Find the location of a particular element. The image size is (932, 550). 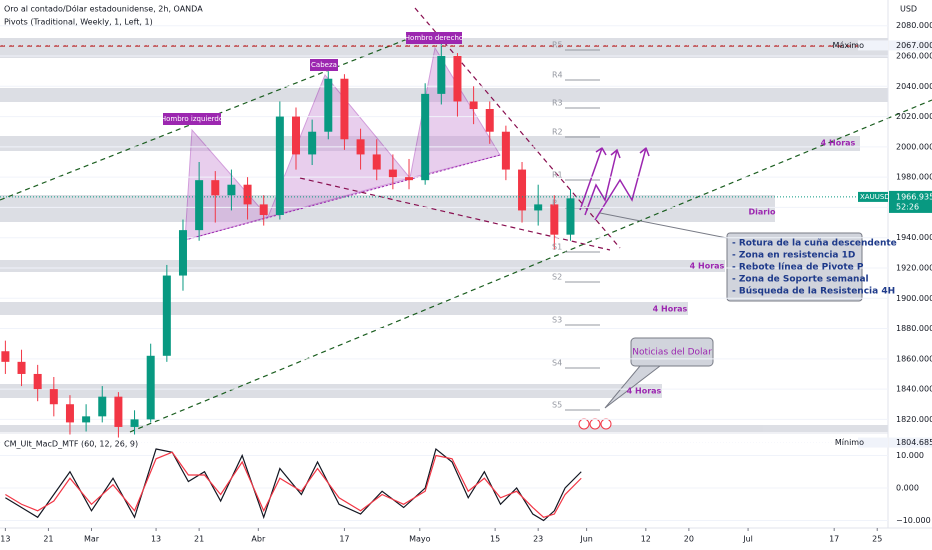

x-tick-label: 20 is located at coordinates (689, 539).